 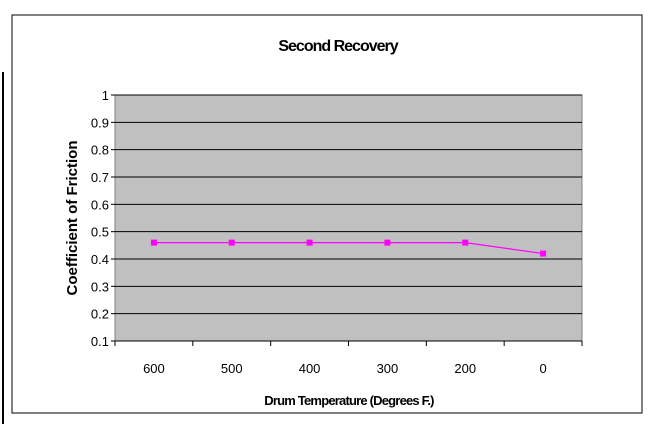 I want to click on y-tick-label: 0.7, so click(x=100, y=177).